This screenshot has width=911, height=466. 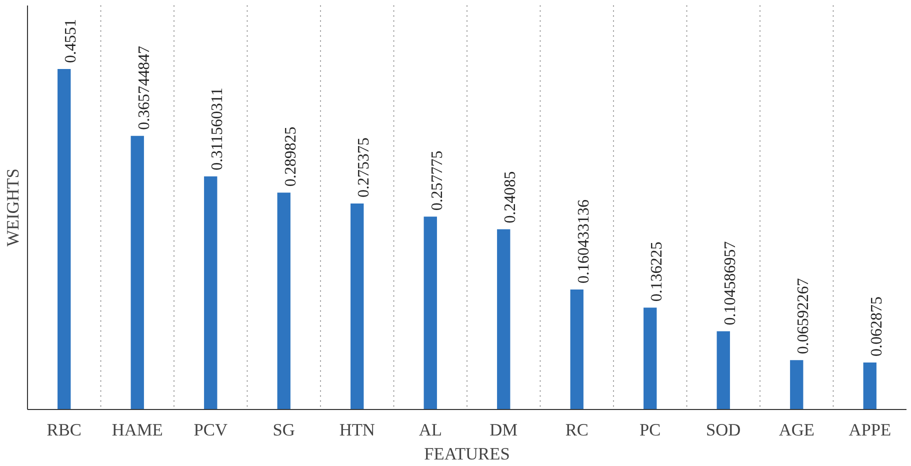 I want to click on data-label: 0.275375, so click(x=364, y=167).